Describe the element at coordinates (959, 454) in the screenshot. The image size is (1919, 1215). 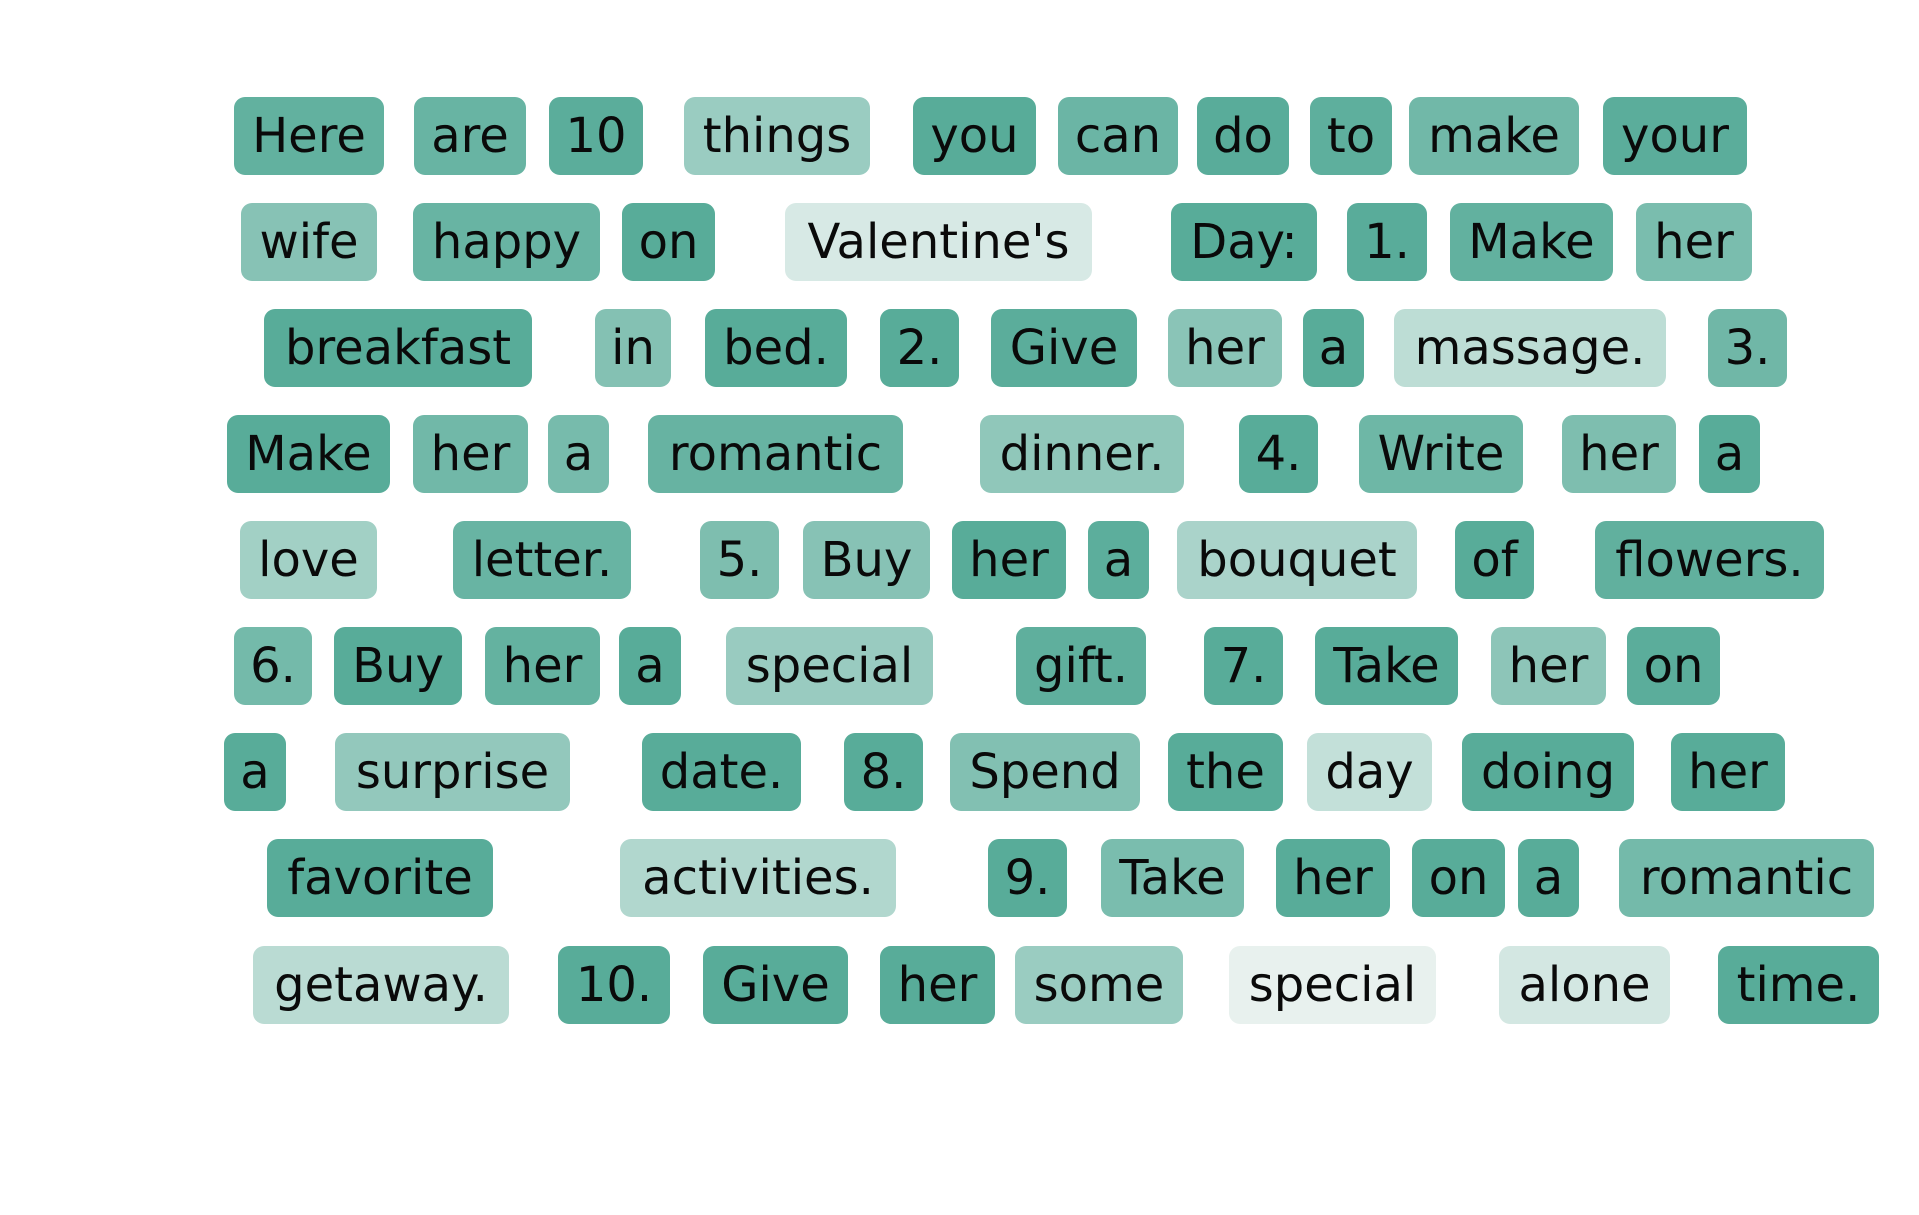
I see `token-row: Make her a romantic dinner. 4. Write her a` at that location.